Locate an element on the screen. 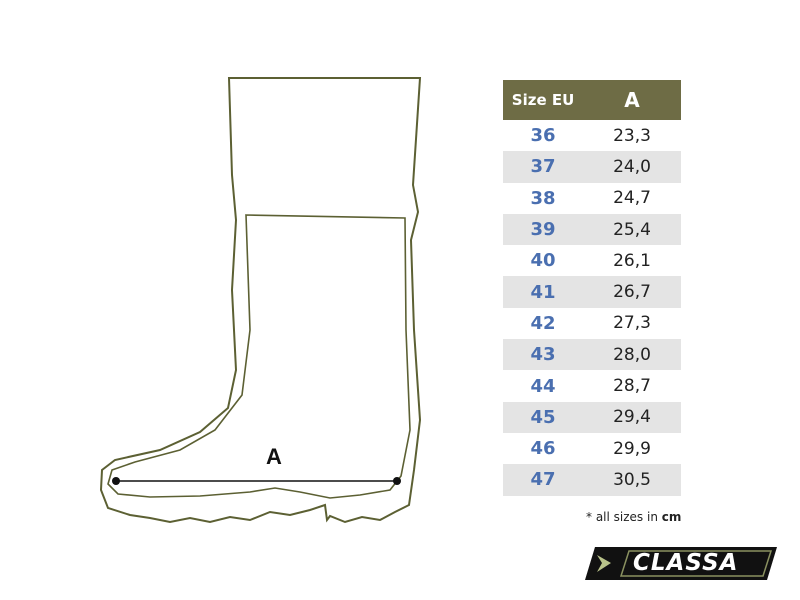 This screenshot has width=800, height=600. a-value-cell: 26,1 is located at coordinates (632, 260).